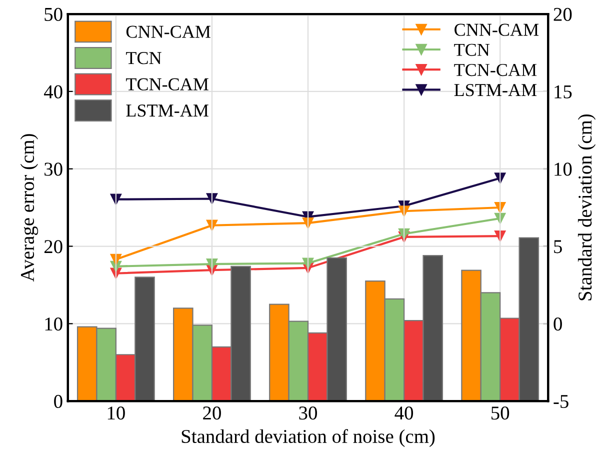 The height and width of the screenshot is (468, 601). I want to click on y2-tick-label: 0, so click(558, 324).